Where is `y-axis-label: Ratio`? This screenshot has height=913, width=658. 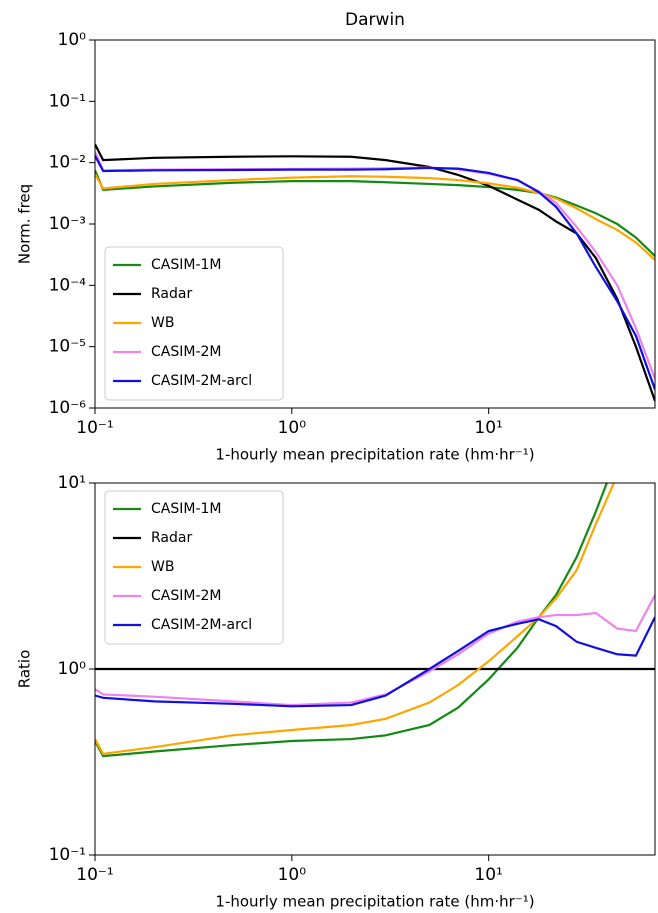
y-axis-label: Ratio is located at coordinates (25, 669).